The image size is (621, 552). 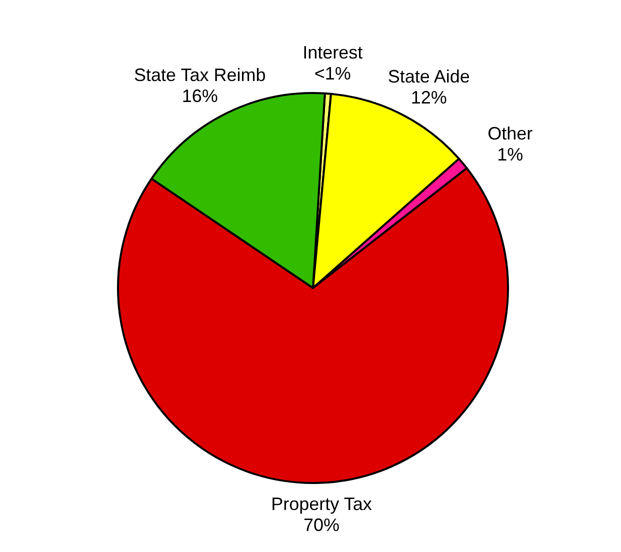 What do you see at coordinates (428, 97) in the screenshot?
I see `data-label: 12%` at bounding box center [428, 97].